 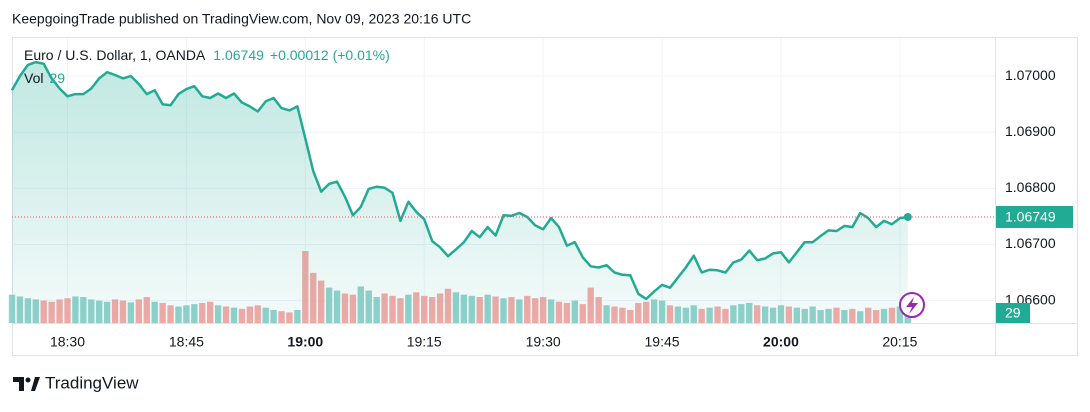 What do you see at coordinates (33, 78) in the screenshot?
I see `volume-legend-label: Vol` at bounding box center [33, 78].